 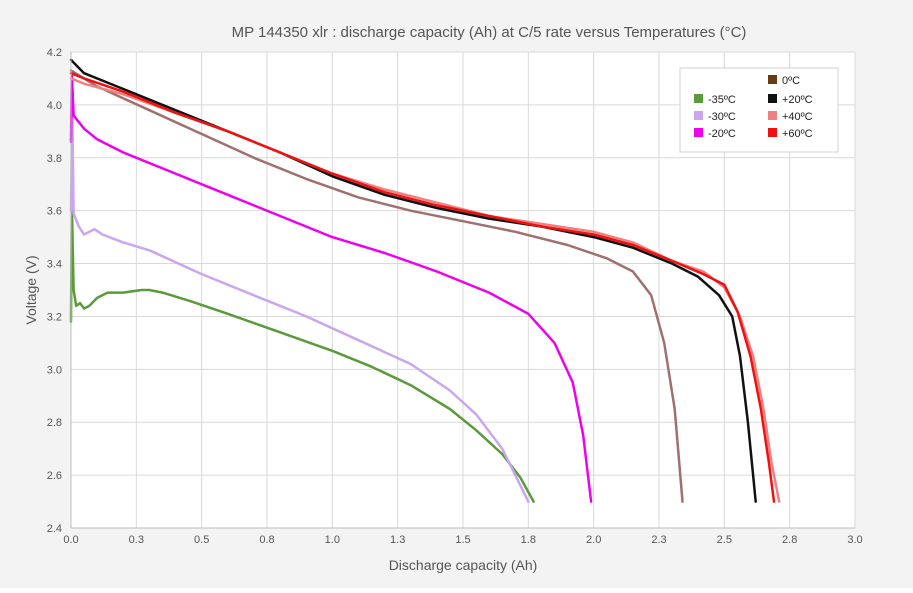 What do you see at coordinates (463, 565) in the screenshot?
I see `x-axis-title: Discharge capacity (Ah)` at bounding box center [463, 565].